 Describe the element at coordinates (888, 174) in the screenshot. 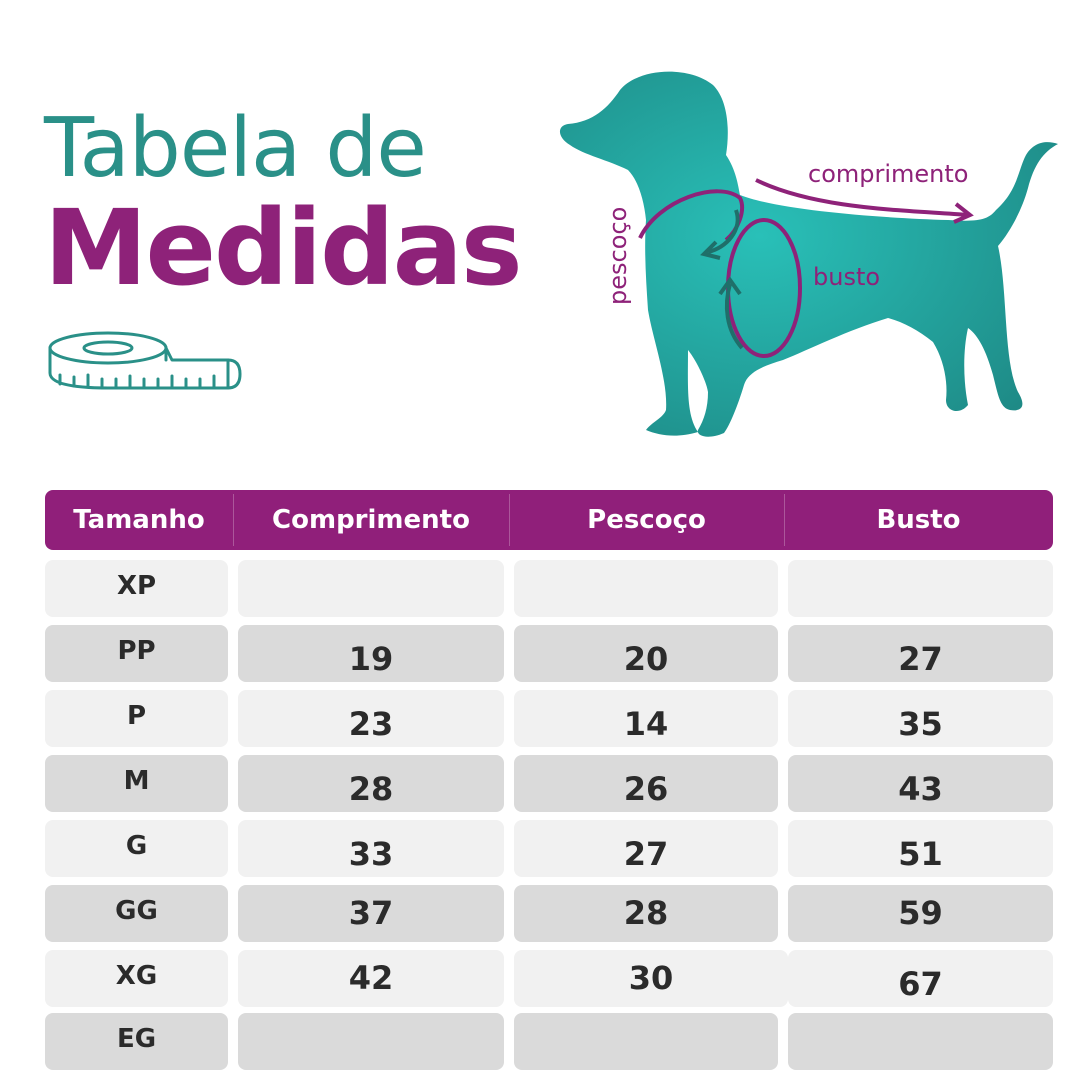

I see `label-comprimento: comprimento` at that location.